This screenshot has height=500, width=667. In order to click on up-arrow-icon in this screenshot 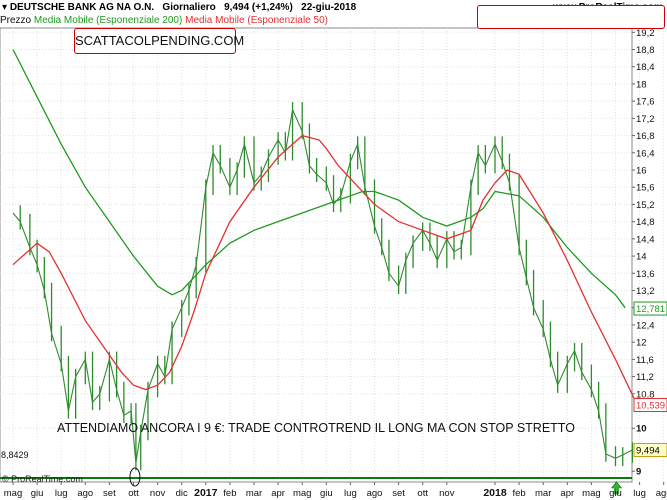, I will do `click(616, 488)`.